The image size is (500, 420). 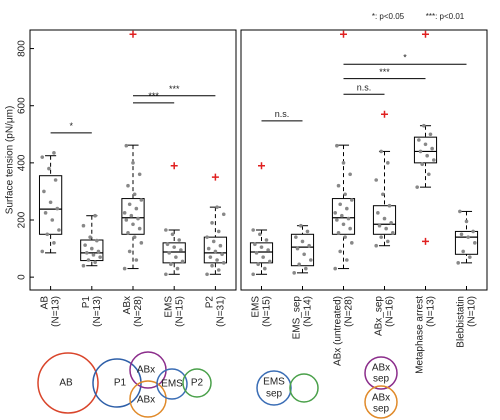 What do you see at coordinates (405, 58) in the screenshot?
I see `significance-label: *` at bounding box center [405, 58].